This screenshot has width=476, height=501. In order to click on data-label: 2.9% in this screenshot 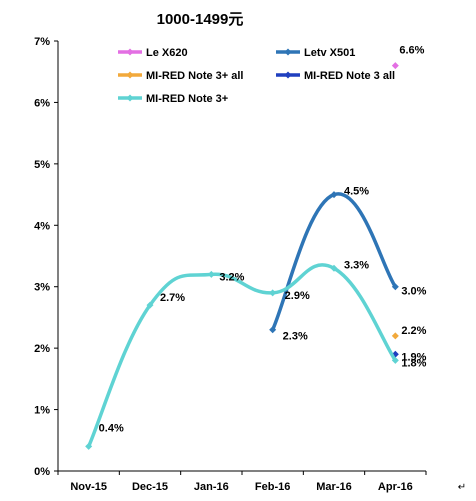, I will do `click(297, 296)`.